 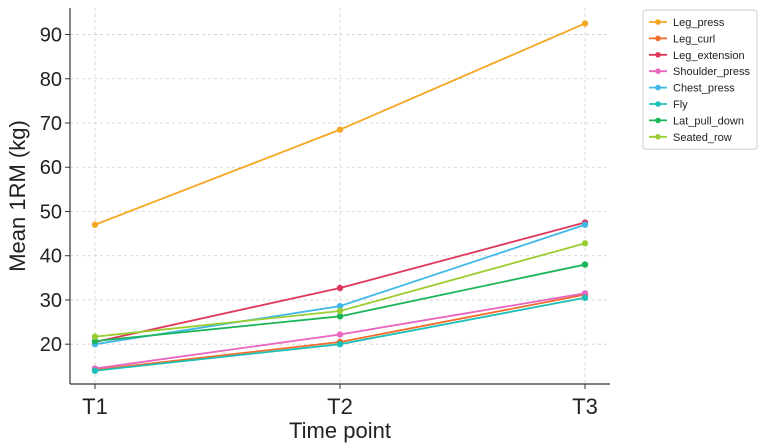 I want to click on legend-label: Fly, so click(x=680, y=105).